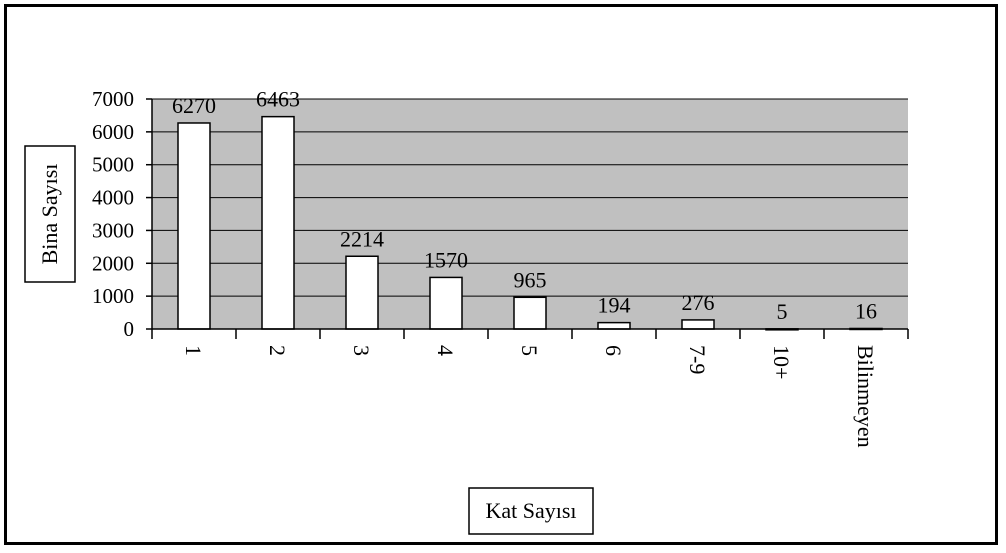 This screenshot has height=553, width=1006. What do you see at coordinates (530, 279) in the screenshot?
I see `data-label: 965` at bounding box center [530, 279].